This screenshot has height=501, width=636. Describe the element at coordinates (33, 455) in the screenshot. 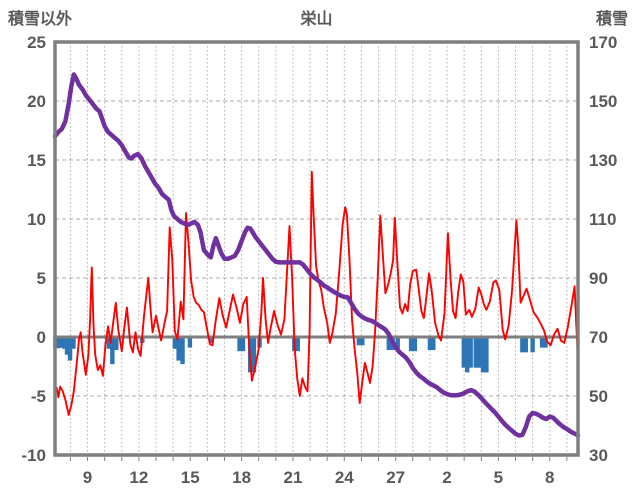

I see `left-tick-label: -10` at that location.